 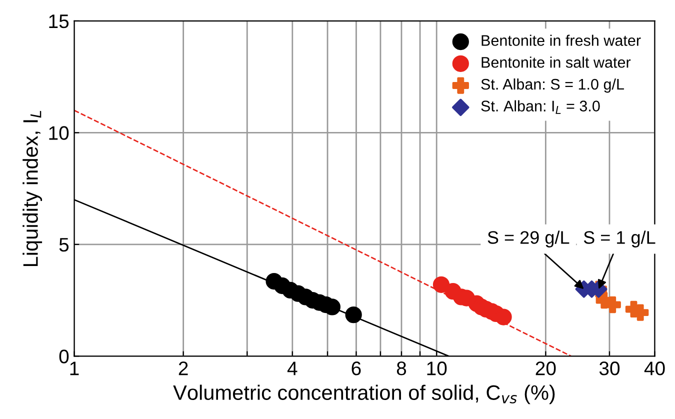 What do you see at coordinates (620, 239) in the screenshot?
I see `annotation: S = 1 g/L` at bounding box center [620, 239].